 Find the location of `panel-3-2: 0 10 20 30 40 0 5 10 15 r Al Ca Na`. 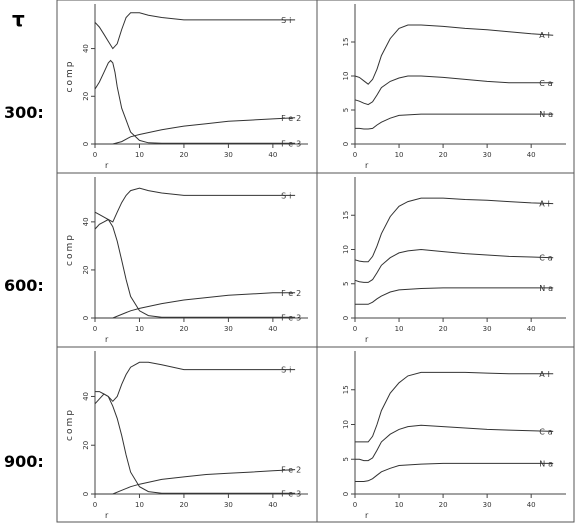

panel-3-2: 0 10 20 30 40 0 5 10 15 r Al Ca Na is located at coordinates (454, 435).